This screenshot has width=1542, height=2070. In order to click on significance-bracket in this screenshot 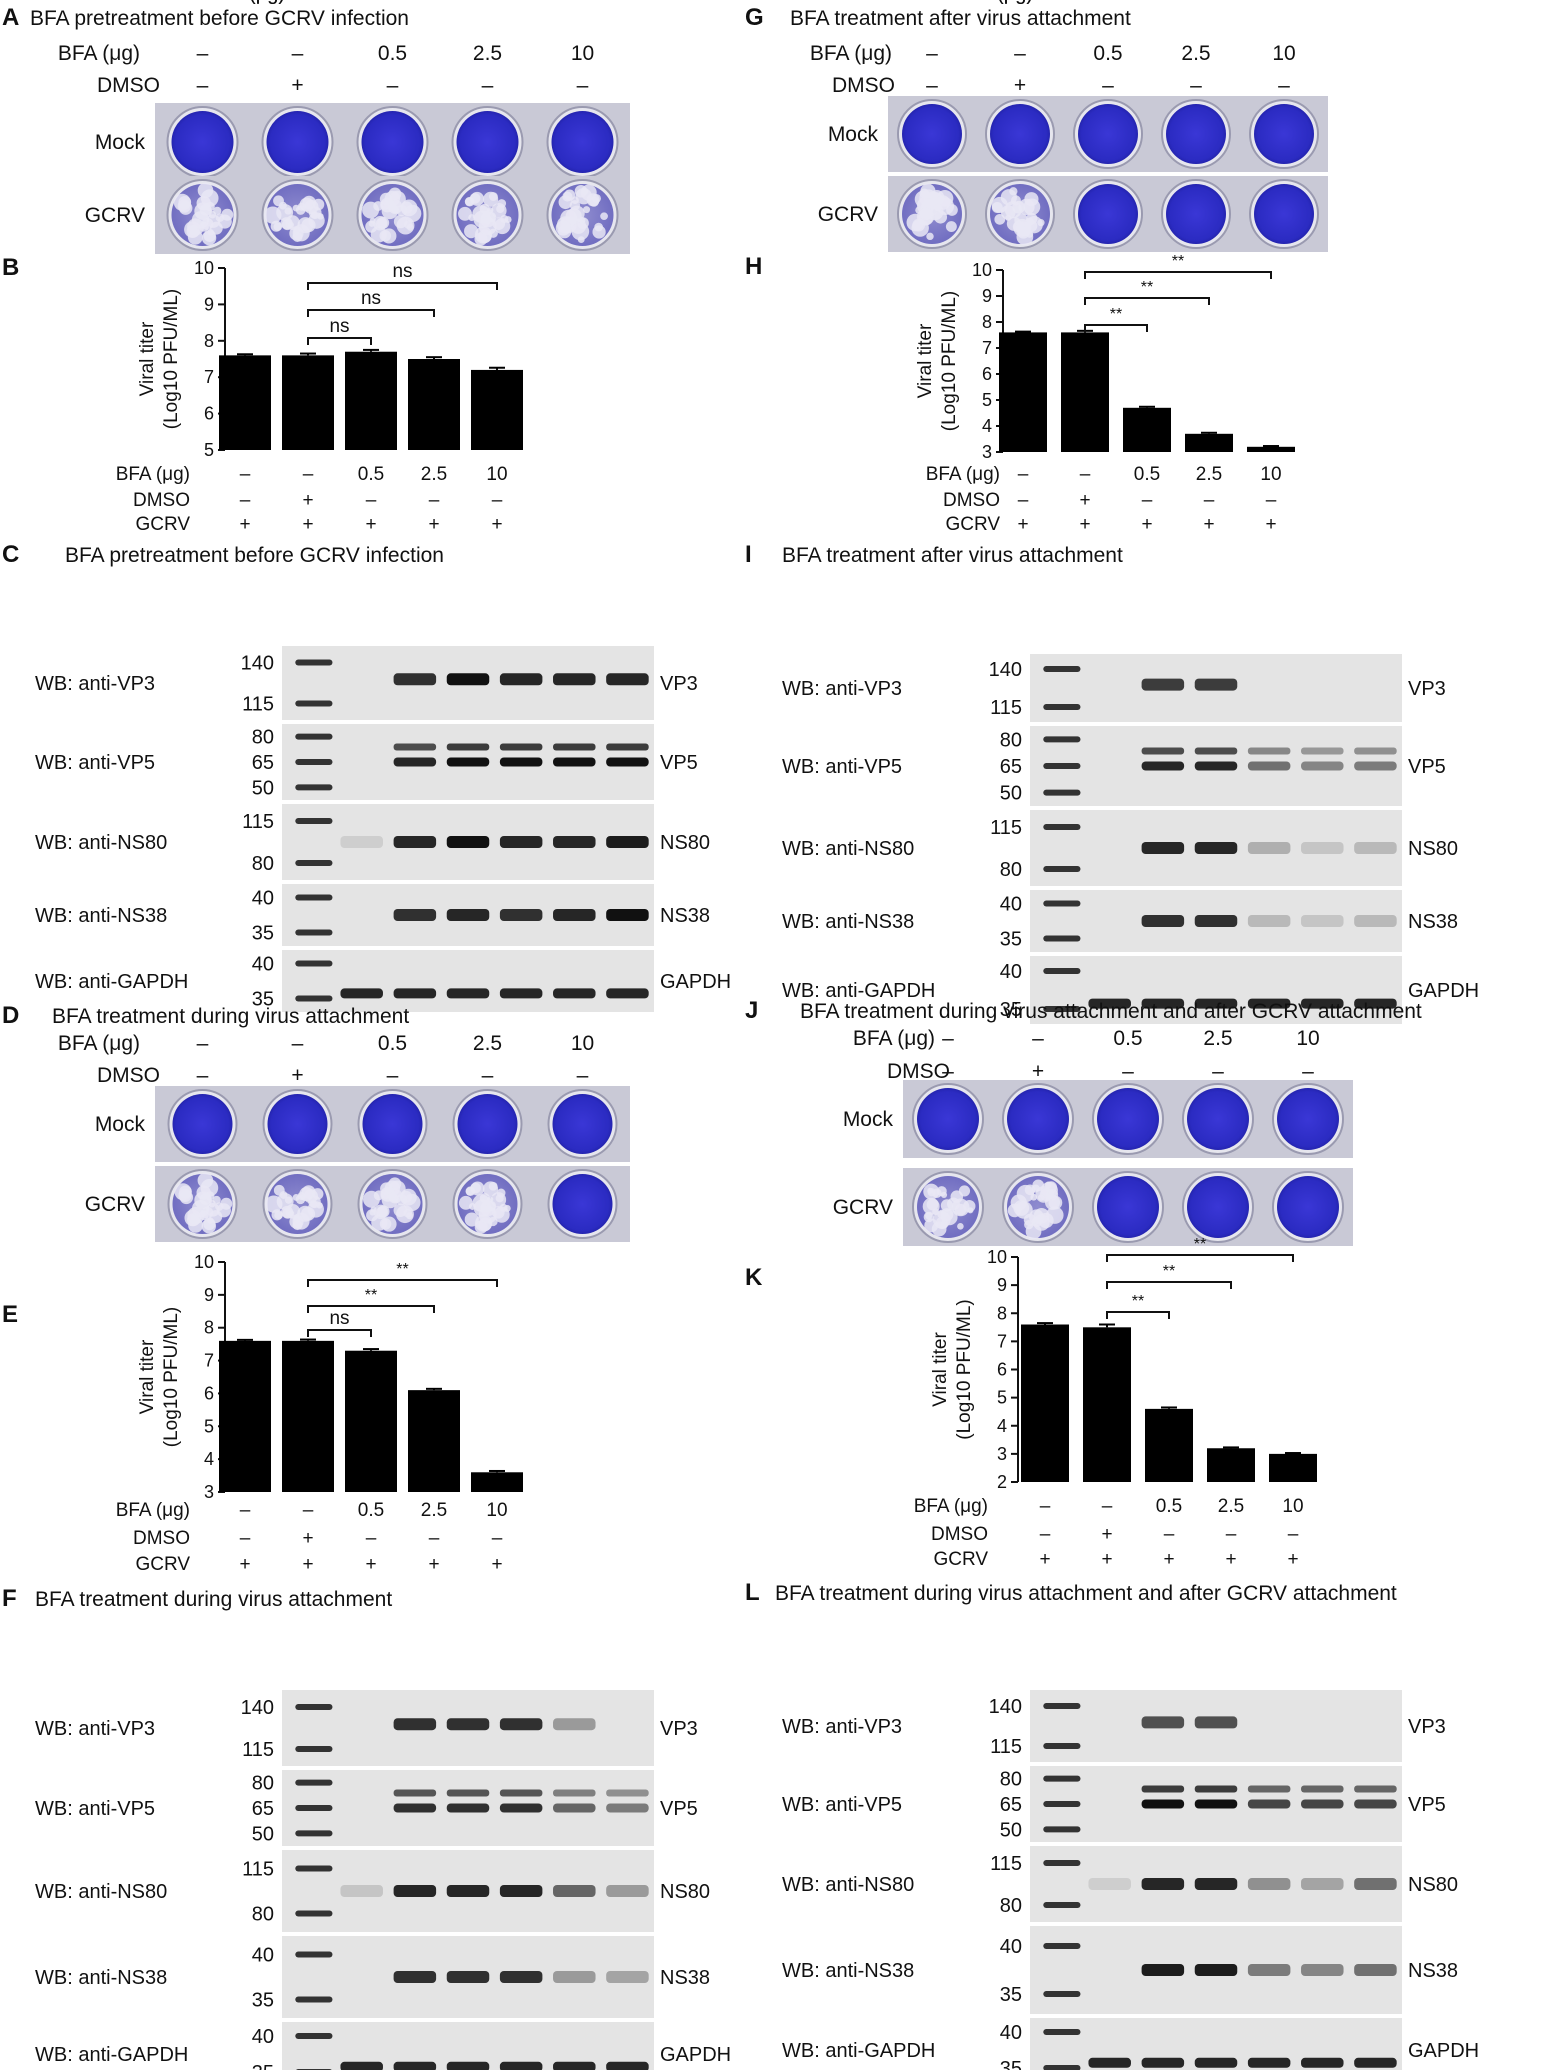, I will do `click(1116, 328)`.